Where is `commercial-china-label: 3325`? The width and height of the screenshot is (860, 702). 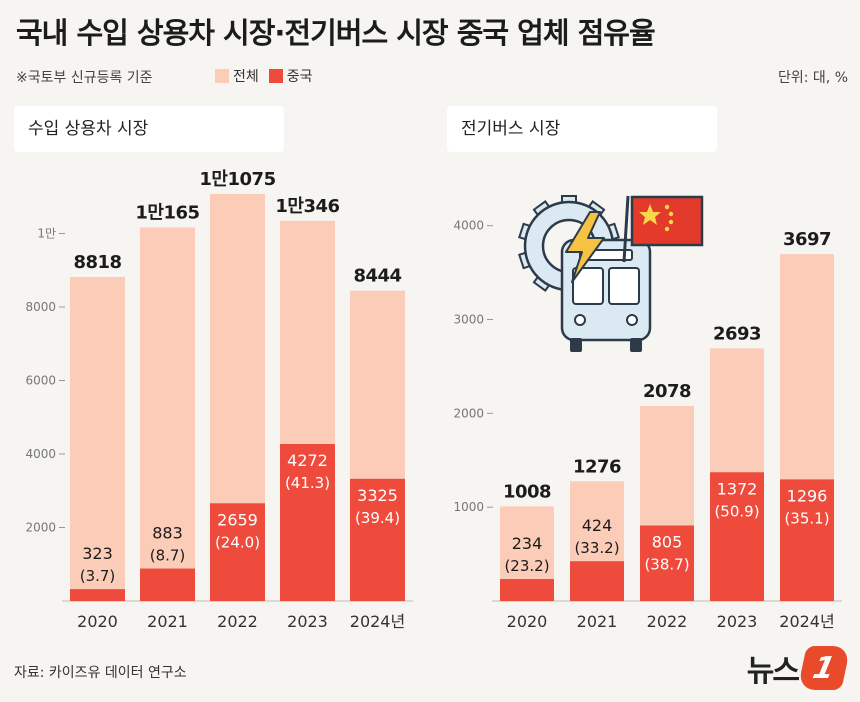
commercial-china-label: 3325 is located at coordinates (377, 495).